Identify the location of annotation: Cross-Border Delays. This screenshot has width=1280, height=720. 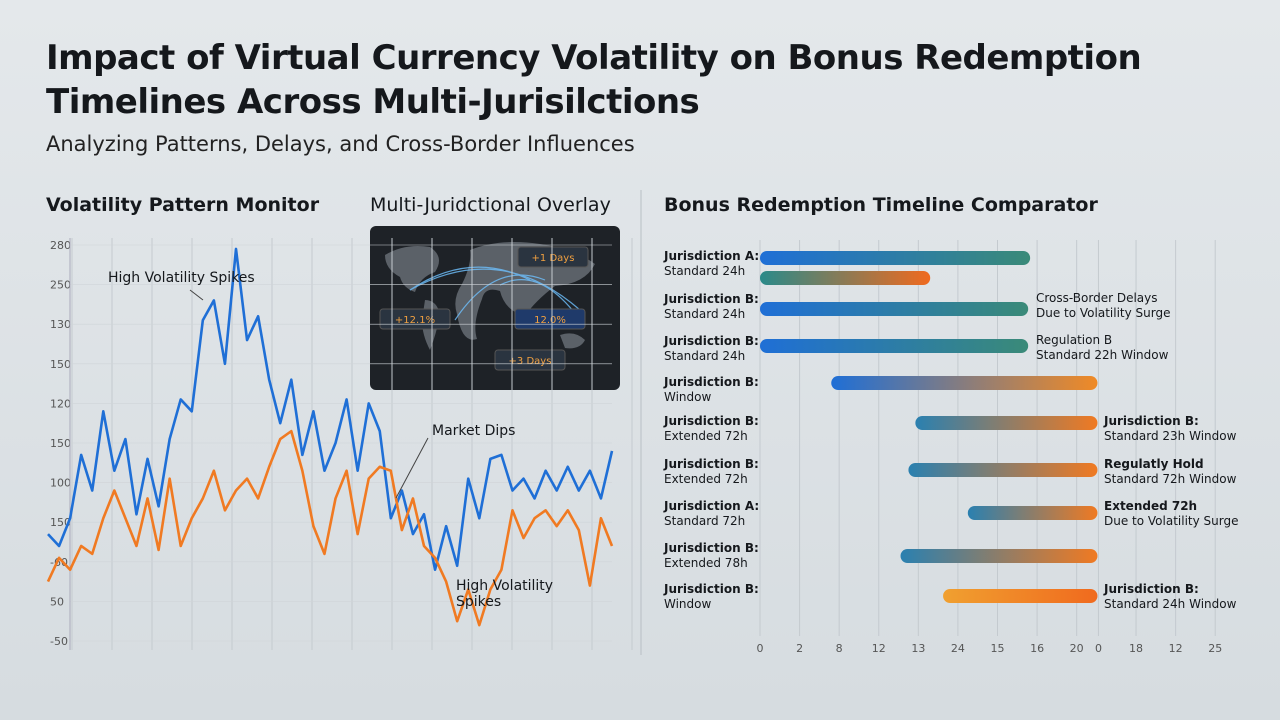
(1097, 298).